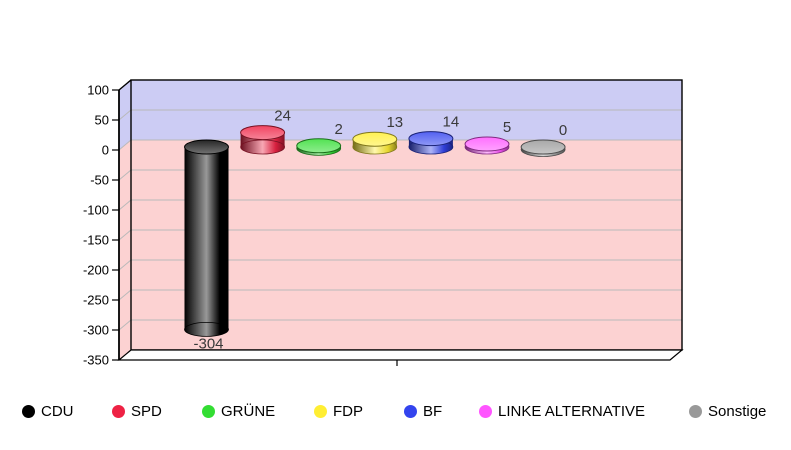 The image size is (791, 450). What do you see at coordinates (400, 355) in the screenshot?
I see `chart-floor` at bounding box center [400, 355].